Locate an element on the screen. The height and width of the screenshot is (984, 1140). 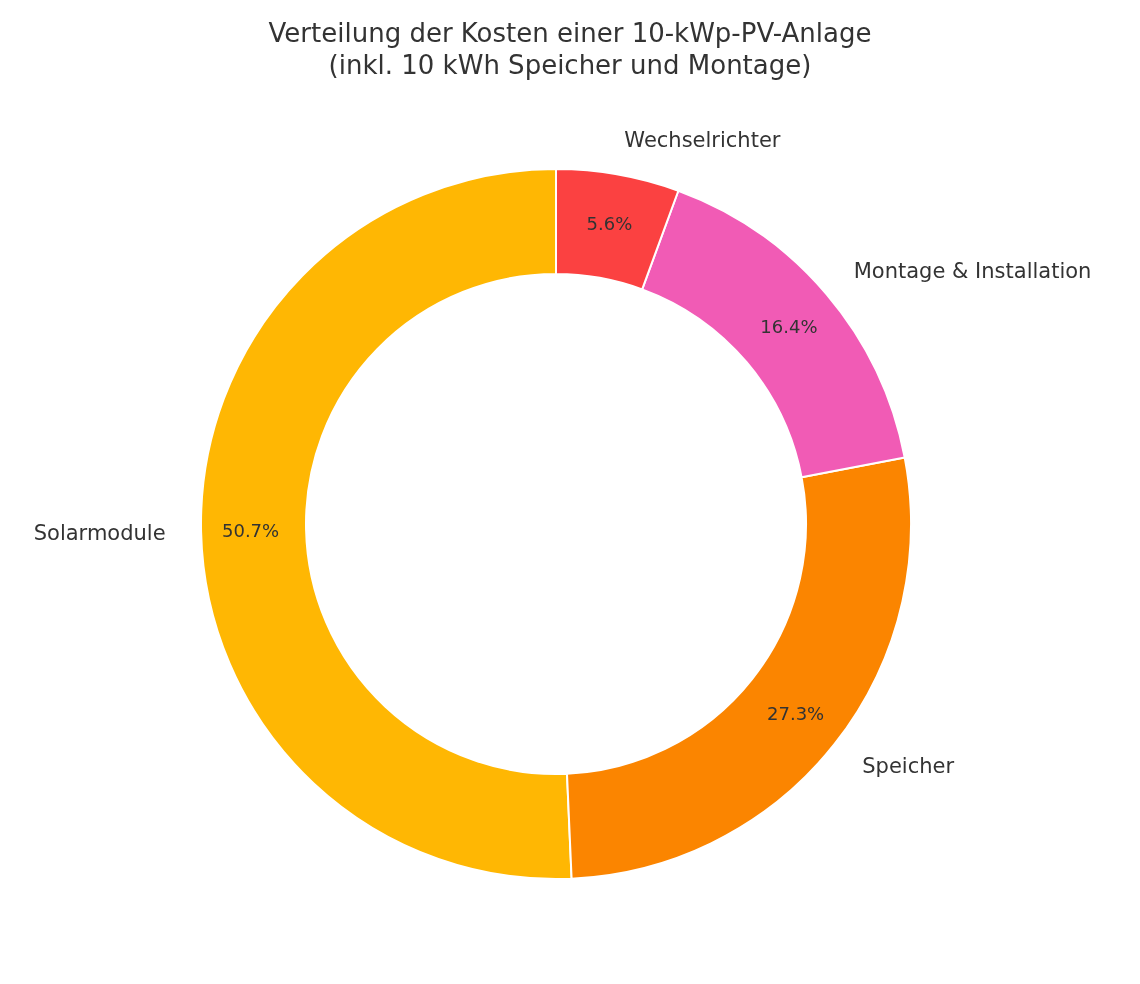
slice-label: Solarmodule is located at coordinates (99, 532).